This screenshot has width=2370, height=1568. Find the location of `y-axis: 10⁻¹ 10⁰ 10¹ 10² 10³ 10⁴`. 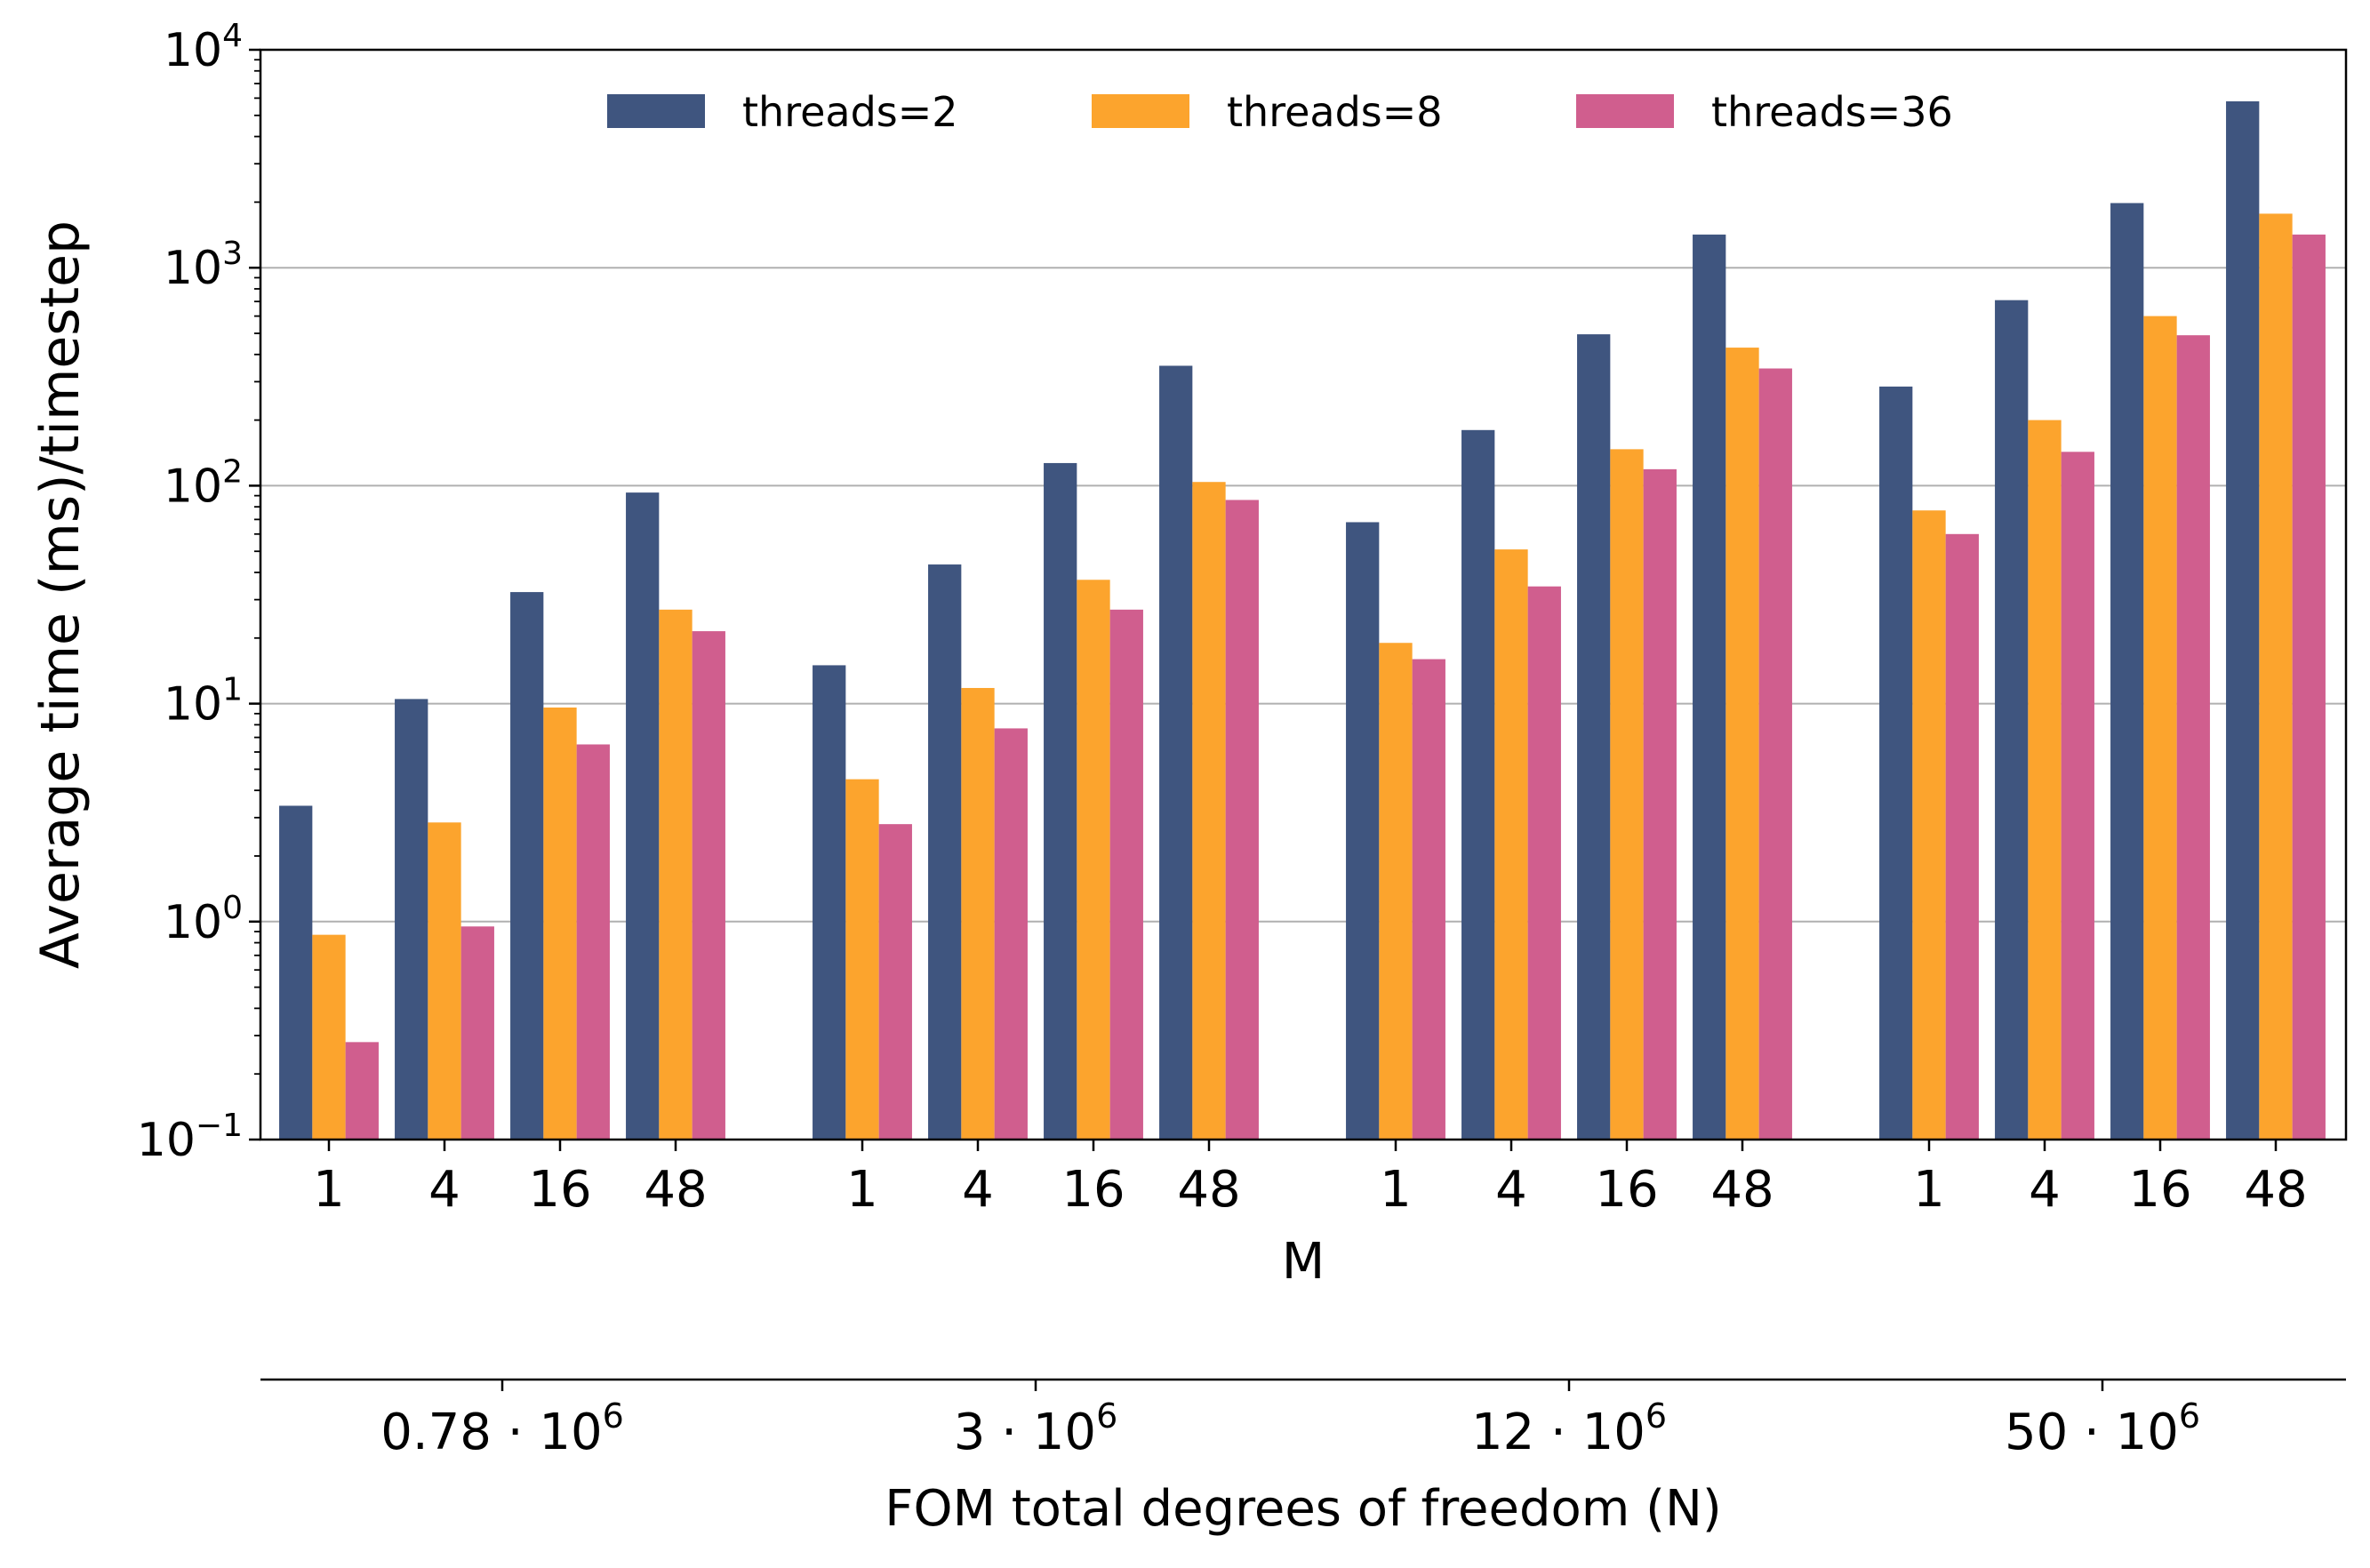

y-axis: 10⁻¹ 10⁰ 10¹ 10² 10³ 10⁴ is located at coordinates (198, 592).